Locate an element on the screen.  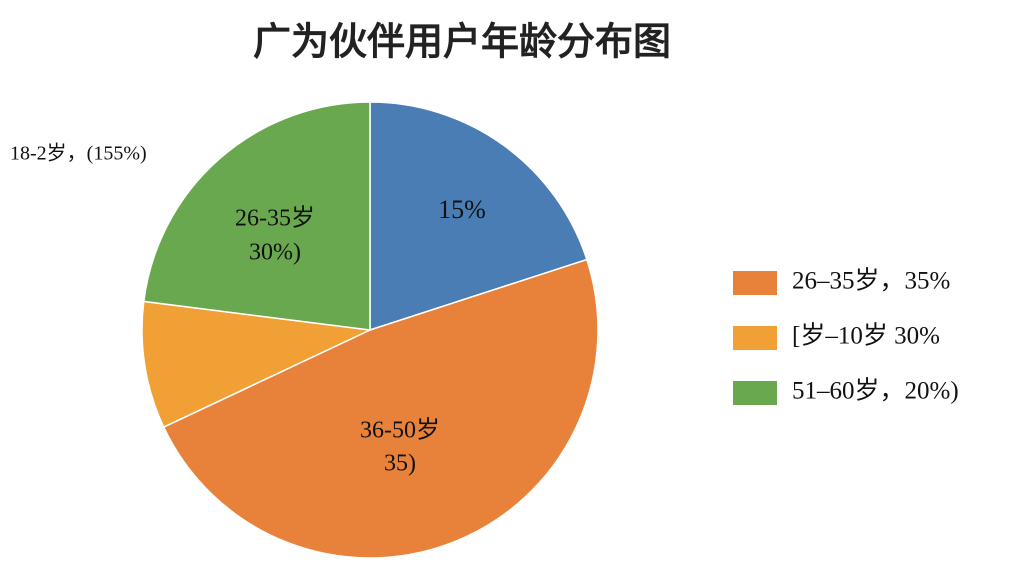
slice-annotation: 18-2岁，(155%) is located at coordinates (78, 153).